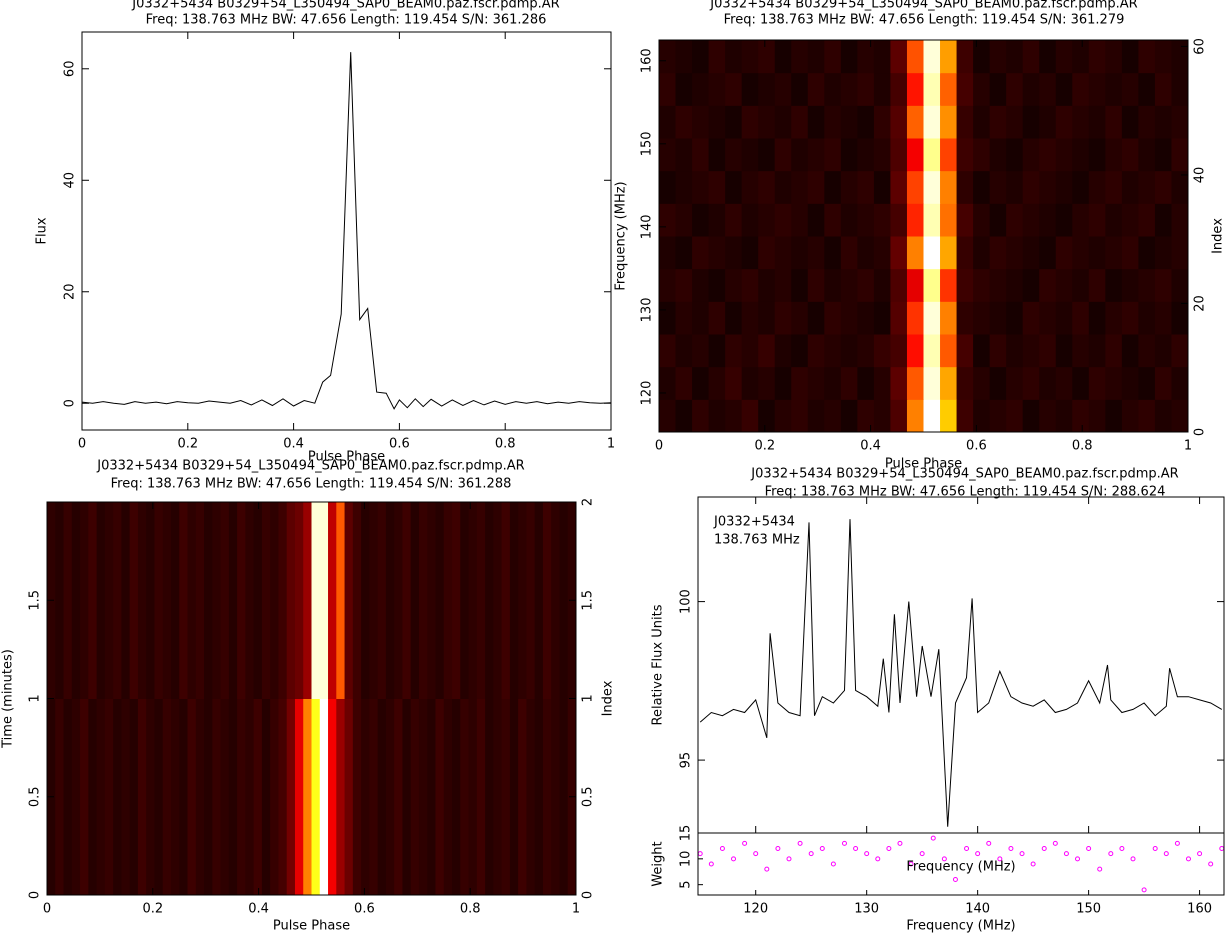 The width and height of the screenshot is (1226, 939). What do you see at coordinates (960, 867) in the screenshot?
I see `x-axis-label: Frequency (MHz)` at bounding box center [960, 867].